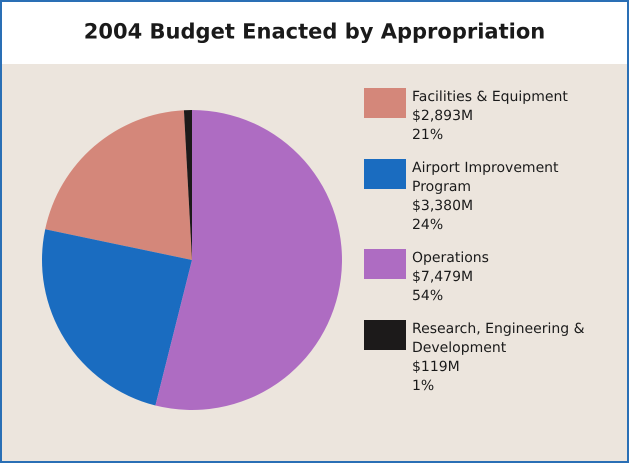 The height and width of the screenshot is (463, 629). Describe the element at coordinates (443, 277) in the screenshot. I see `data-label: $7,479M` at that location.